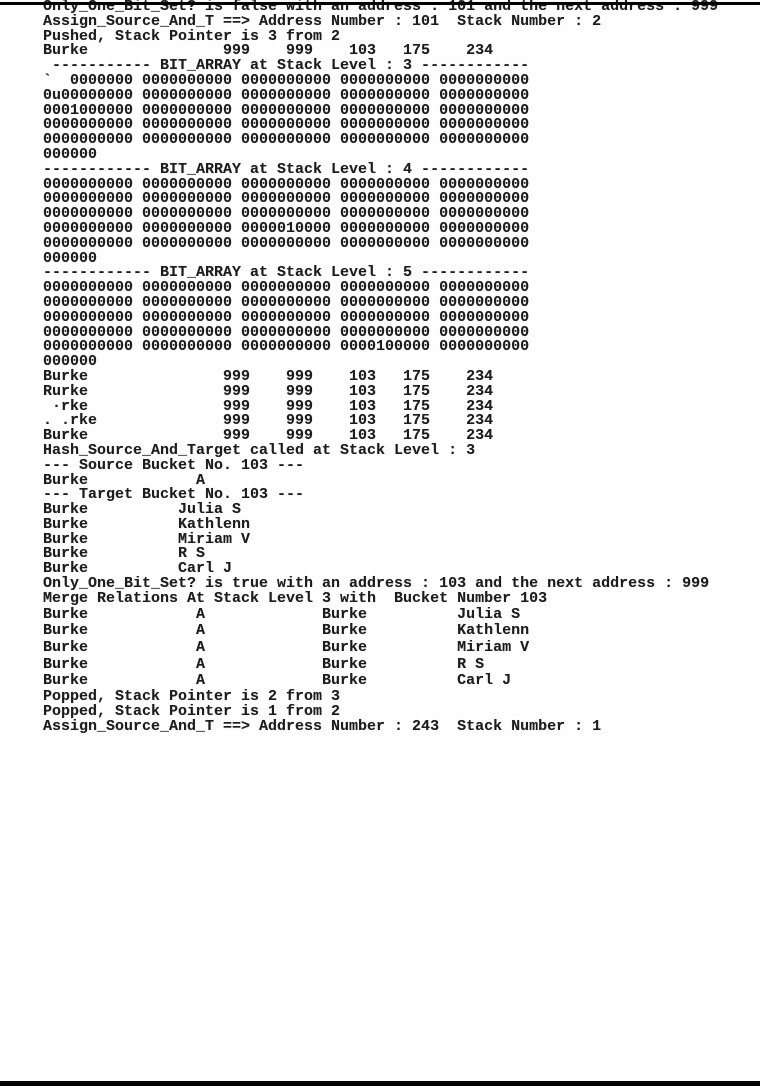  What do you see at coordinates (380, 1083) in the screenshot?
I see `scan-edge-bottom` at bounding box center [380, 1083].